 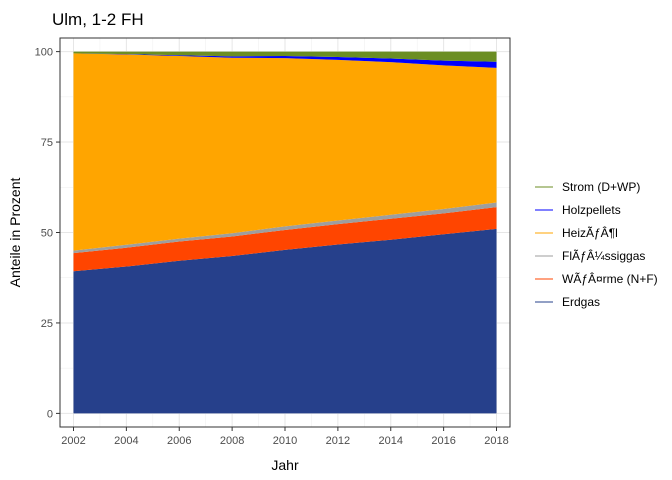 I want to click on legend-label: FlÃƒÂ¼ssiggas, so click(x=603, y=255).